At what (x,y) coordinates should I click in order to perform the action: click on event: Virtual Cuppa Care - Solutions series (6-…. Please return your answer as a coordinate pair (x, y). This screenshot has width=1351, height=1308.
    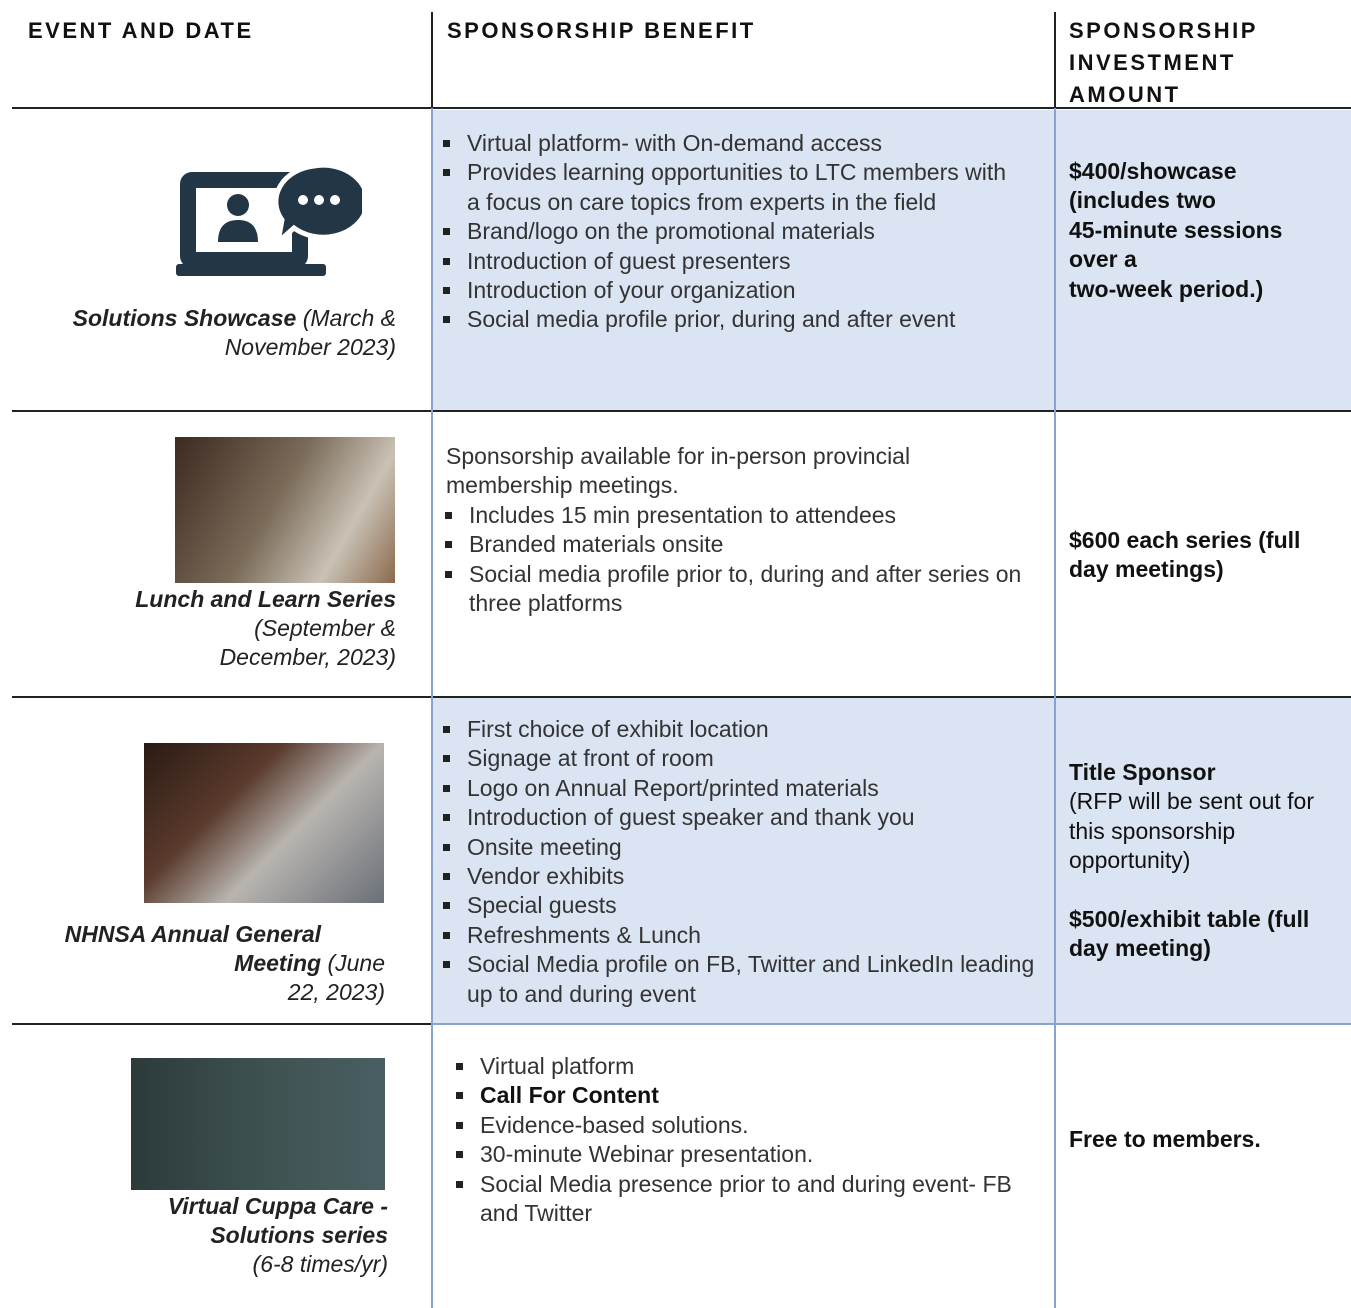
    Looking at the image, I should click on (198, 1235).